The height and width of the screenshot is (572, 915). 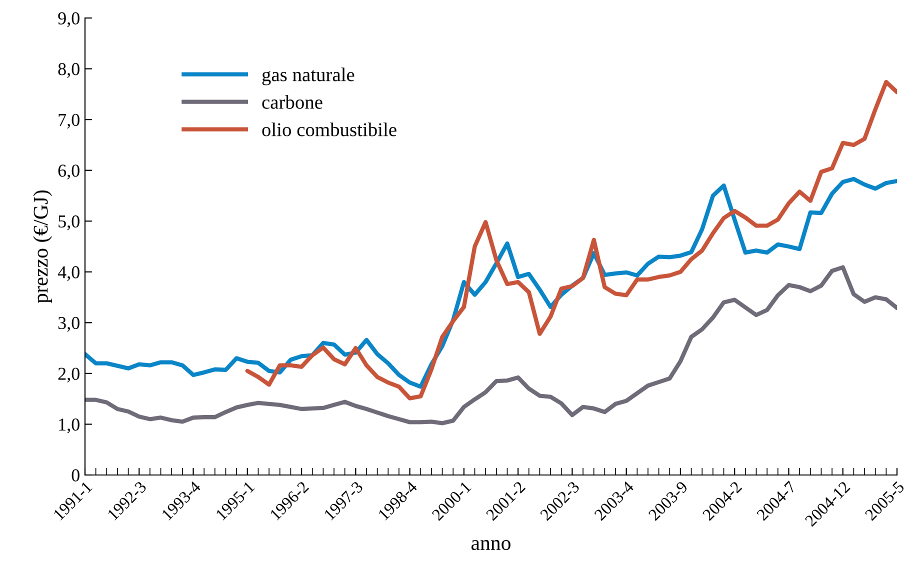 I want to click on y-tick-label: 4,0, so click(x=69, y=273).